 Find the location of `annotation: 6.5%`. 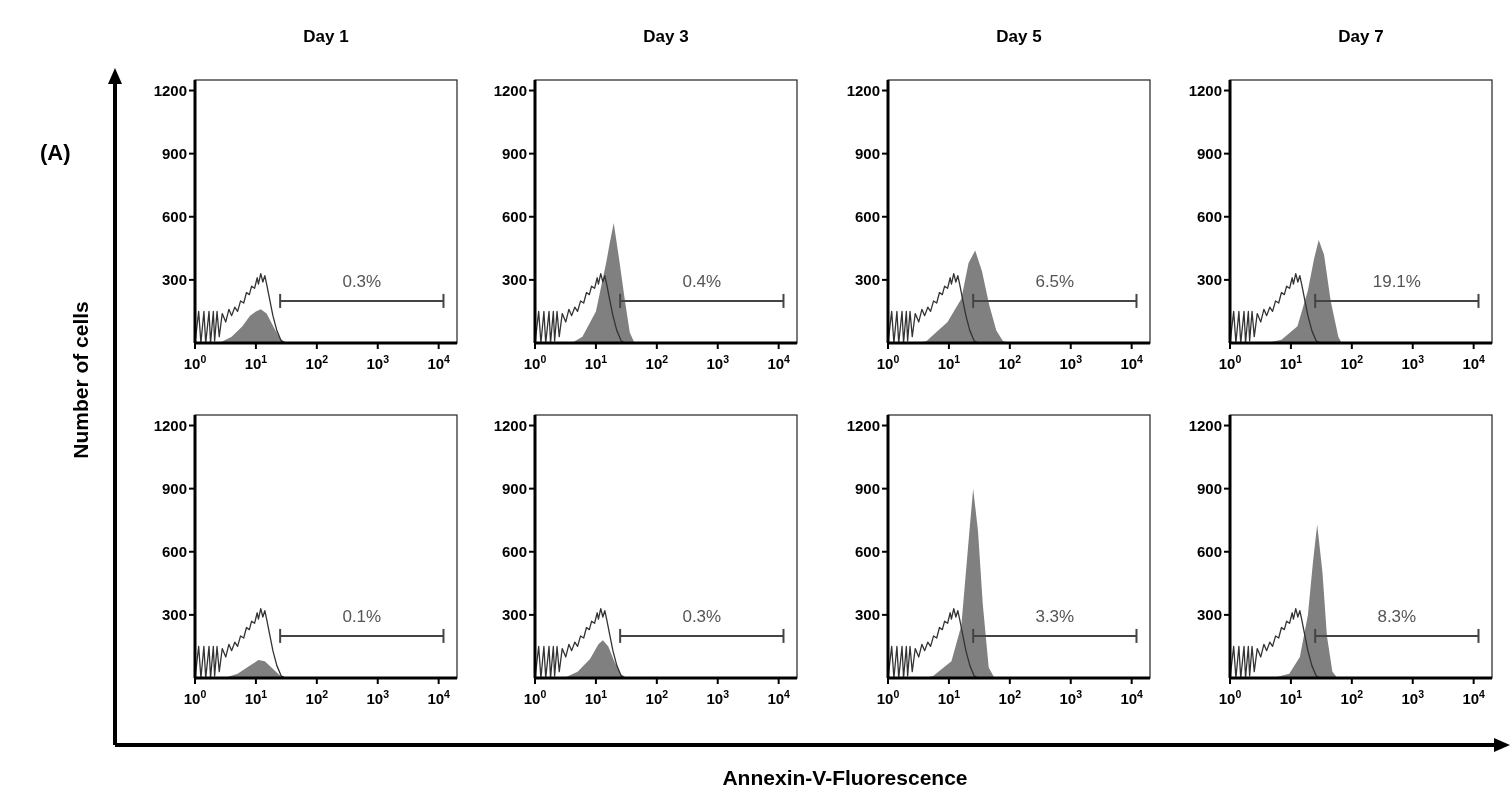

annotation: 6.5% is located at coordinates (1055, 281).